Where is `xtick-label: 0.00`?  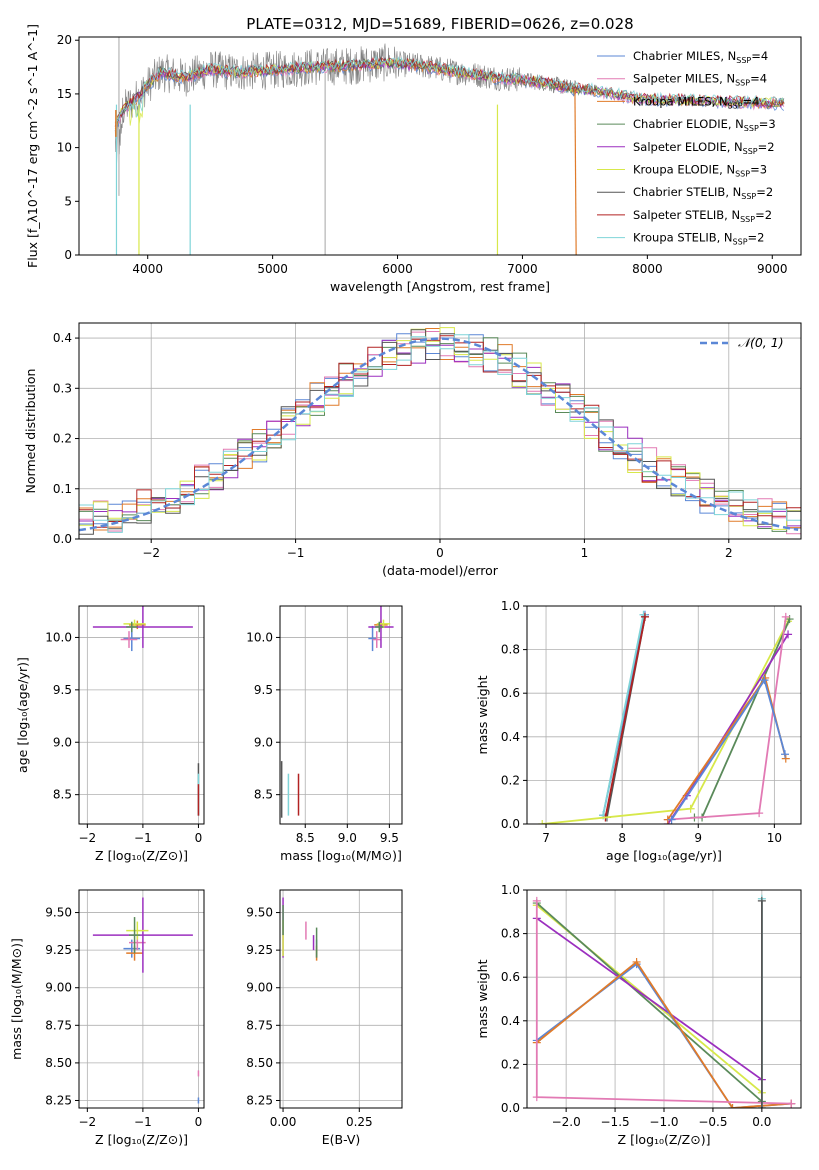 xtick-label: 0.00 is located at coordinates (283, 1122).